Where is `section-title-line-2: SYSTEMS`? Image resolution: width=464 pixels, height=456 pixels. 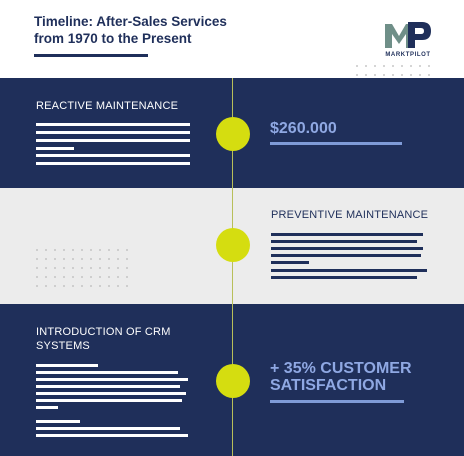
section-title-line-2: SYSTEMS is located at coordinates (63, 346).